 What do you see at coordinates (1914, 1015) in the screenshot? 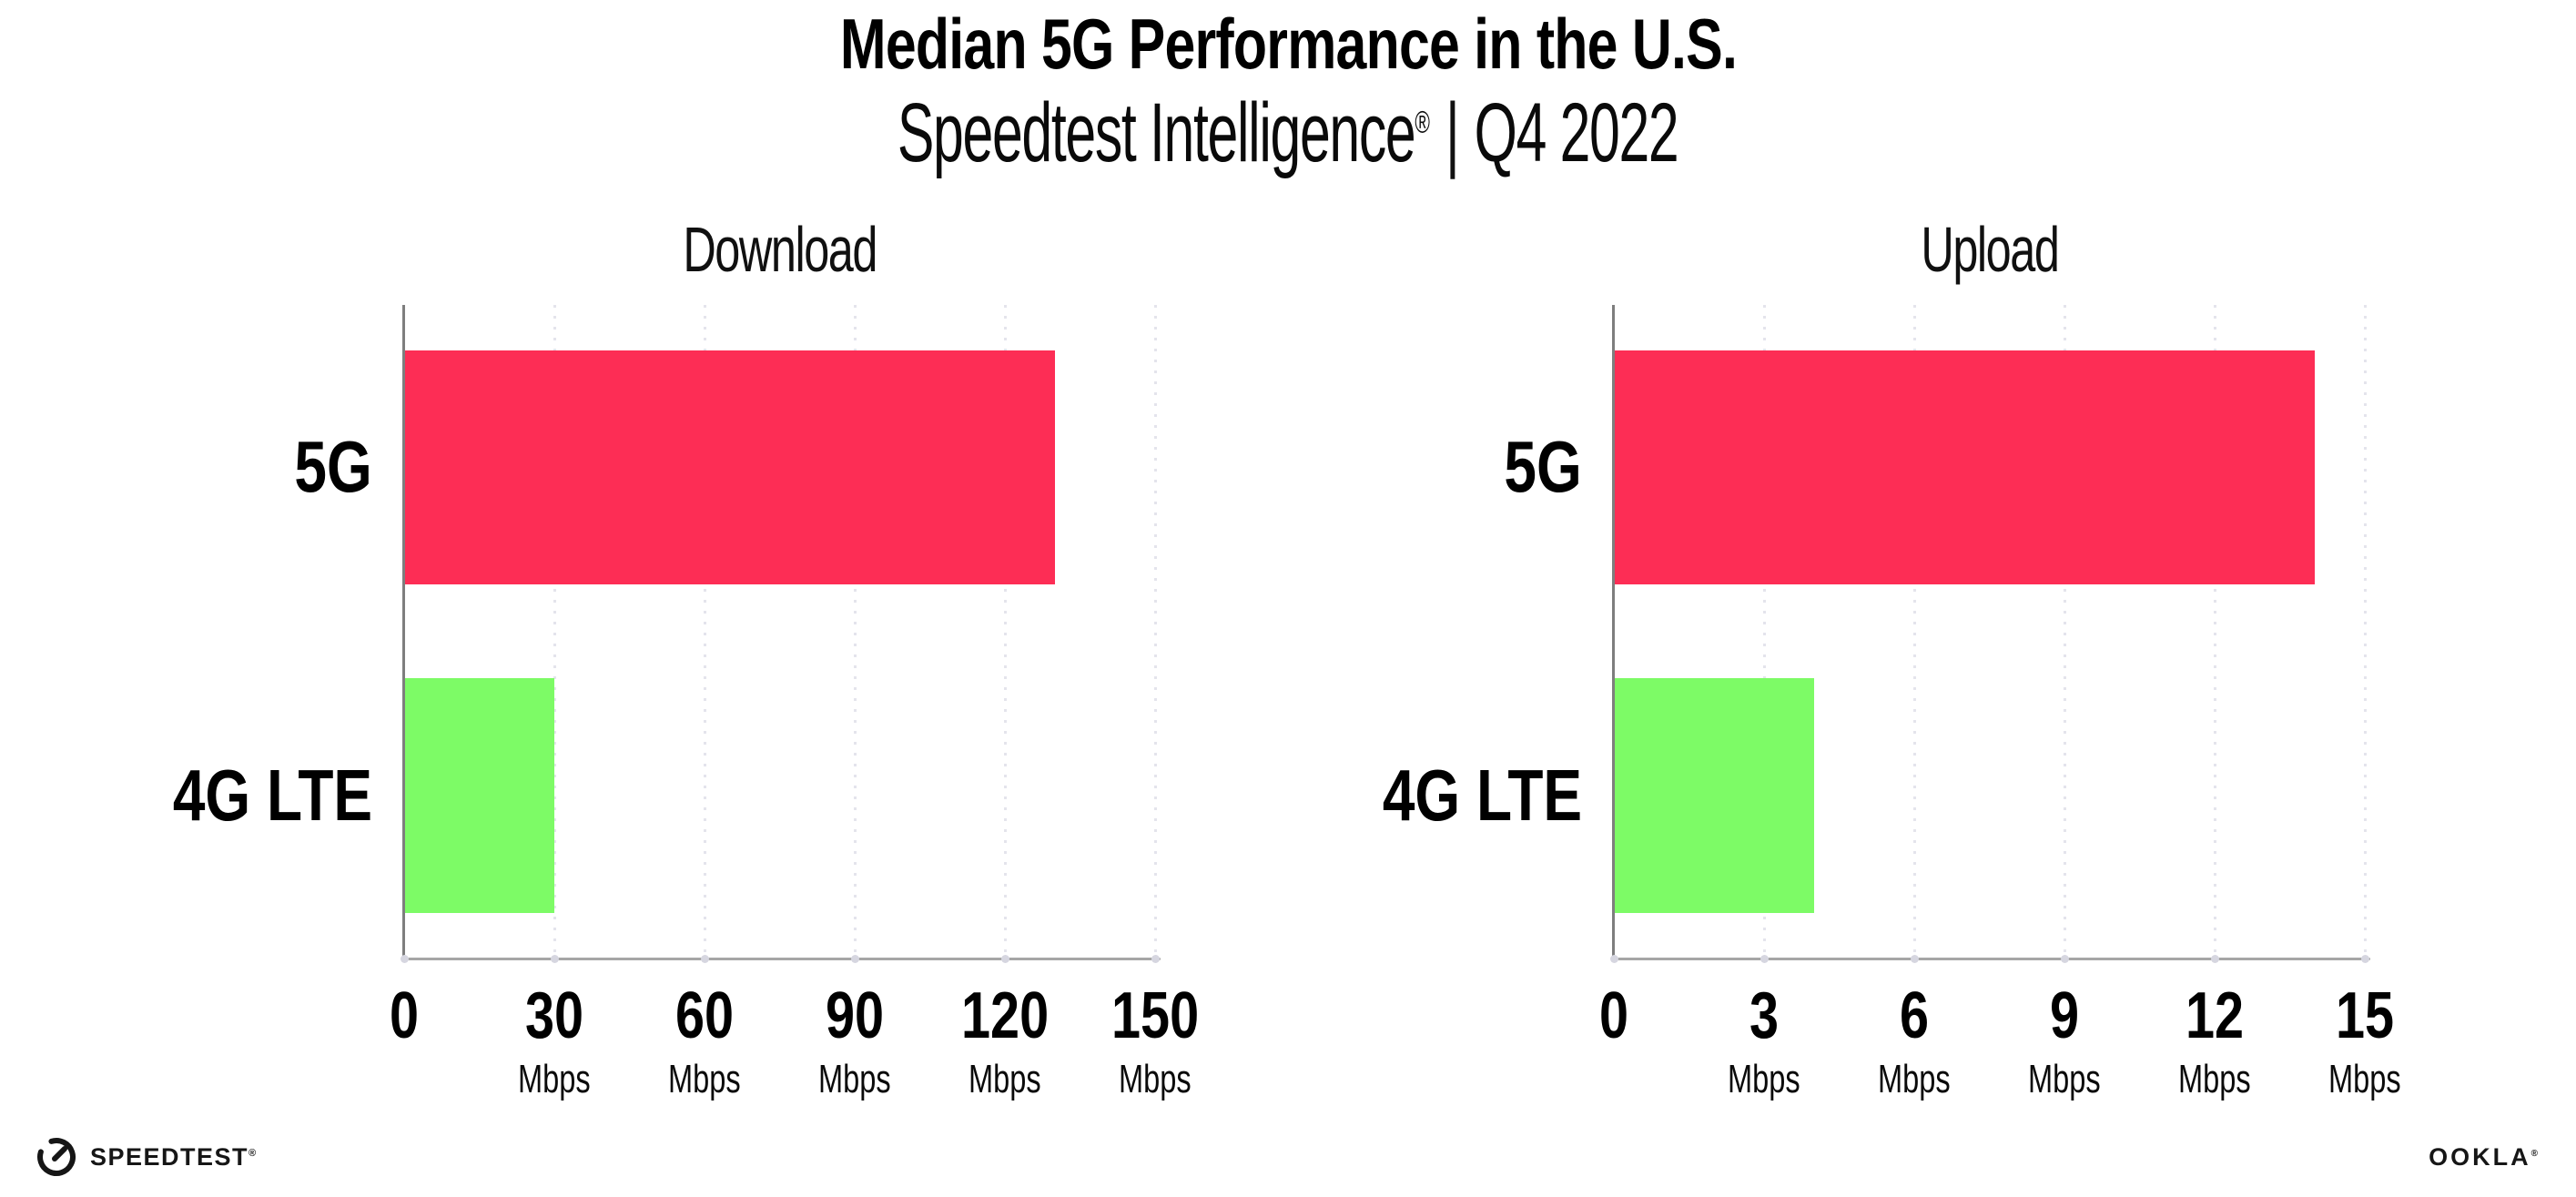
I see `x-tick-number: 6` at bounding box center [1914, 1015].